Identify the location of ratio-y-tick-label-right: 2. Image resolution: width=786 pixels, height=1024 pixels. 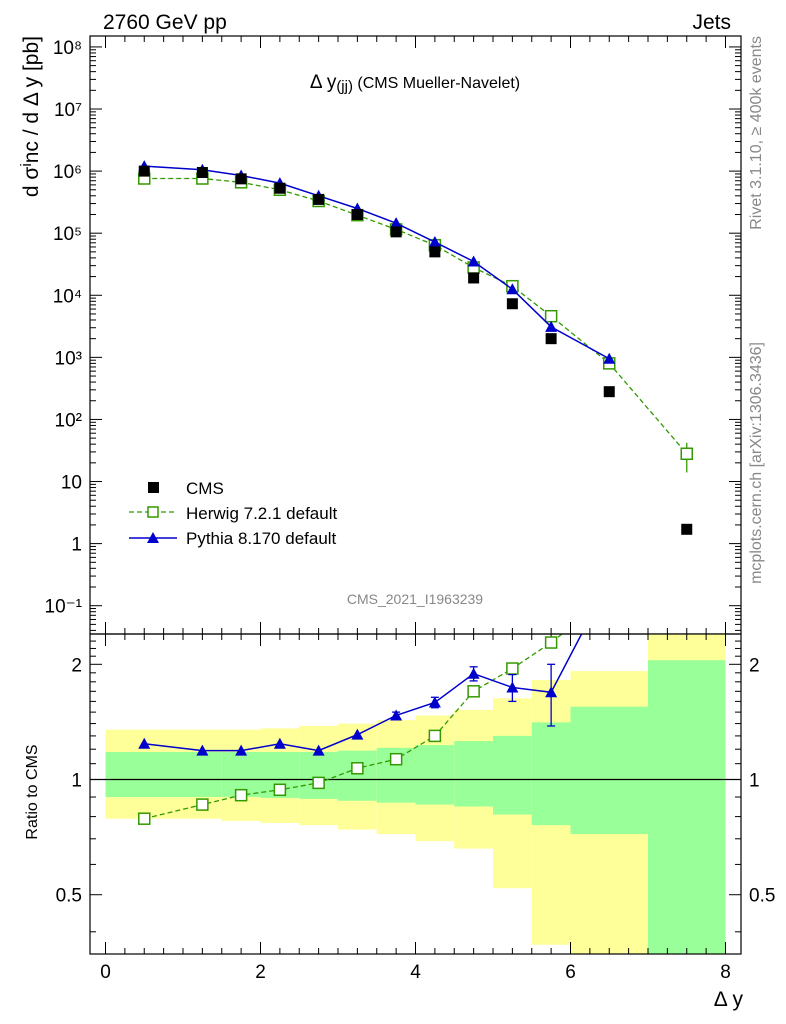
(754, 665).